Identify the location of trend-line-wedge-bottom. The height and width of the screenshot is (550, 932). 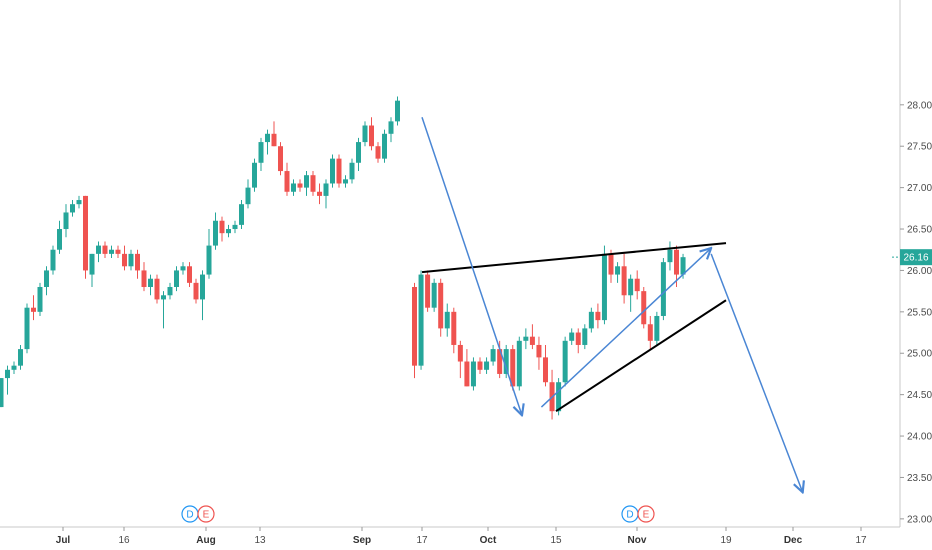
(641, 356).